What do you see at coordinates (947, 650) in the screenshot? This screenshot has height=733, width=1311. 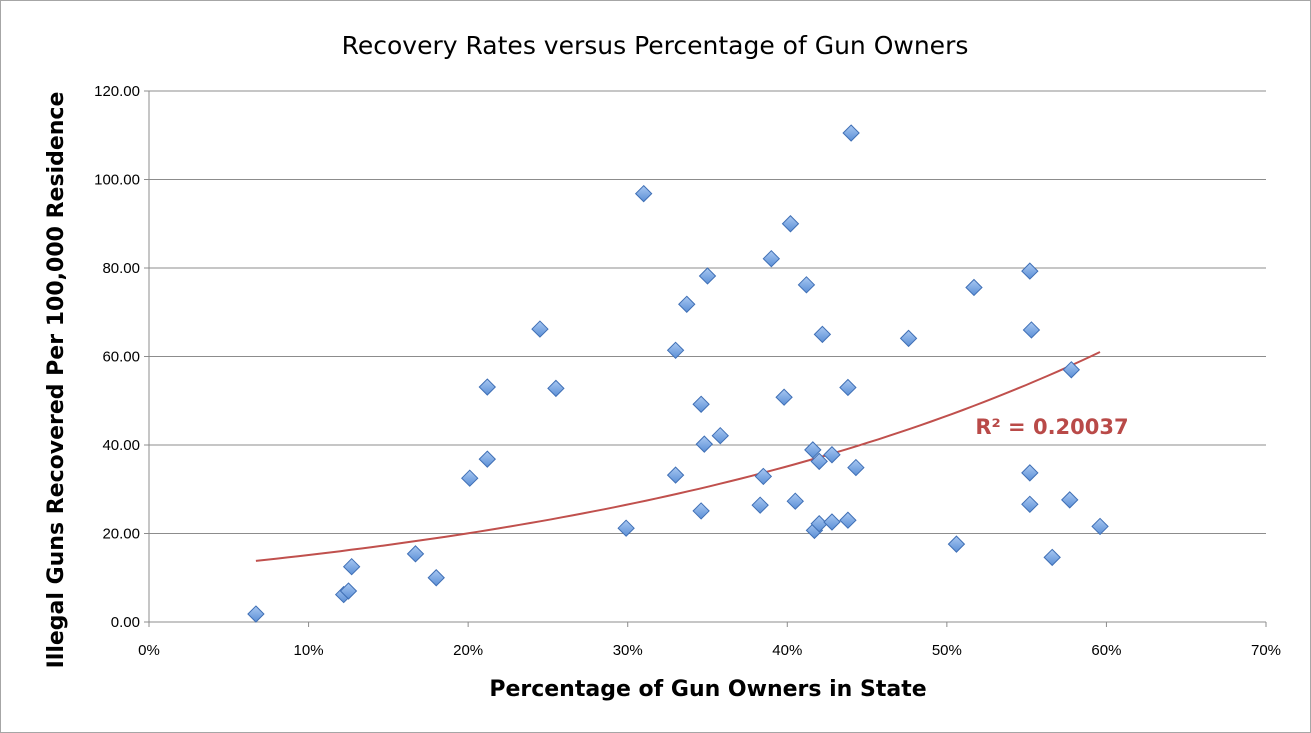 I see `x-tick-label: 50%` at bounding box center [947, 650].